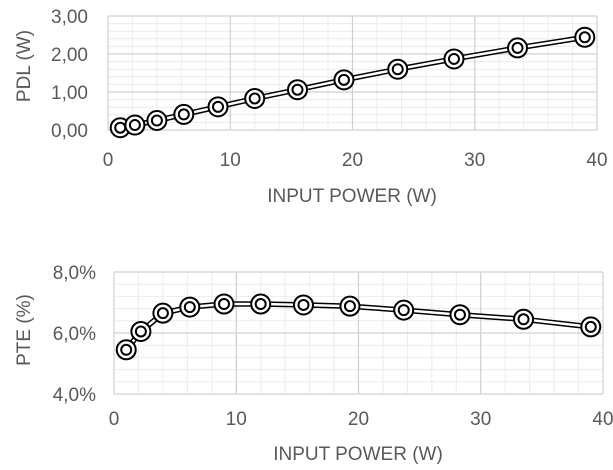  What do you see at coordinates (230, 160) in the screenshot?
I see `pdl-x-tick-label: 10` at bounding box center [230, 160].